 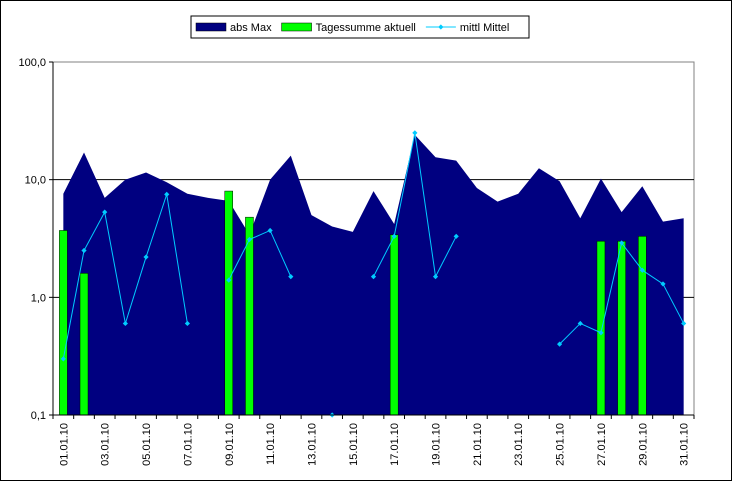 What do you see at coordinates (561, 444) in the screenshot?
I see `x-tick-label: 25.01.10` at bounding box center [561, 444].